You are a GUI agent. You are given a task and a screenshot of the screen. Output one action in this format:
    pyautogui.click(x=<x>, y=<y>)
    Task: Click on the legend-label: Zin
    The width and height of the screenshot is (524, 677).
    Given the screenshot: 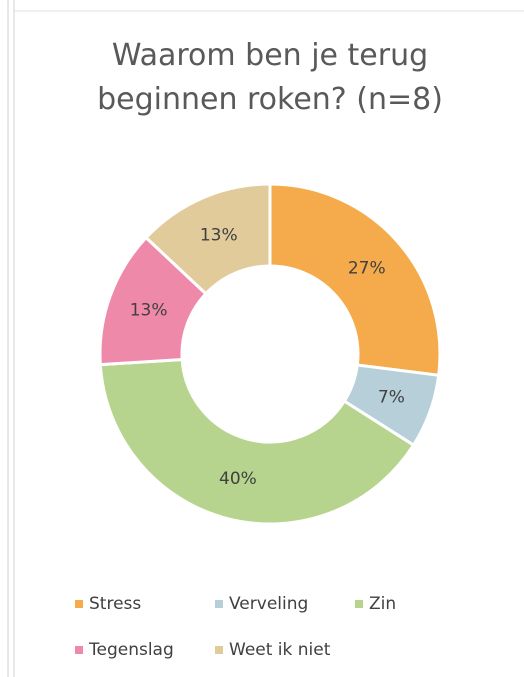 What is the action you would take?
    pyautogui.click(x=382, y=604)
    